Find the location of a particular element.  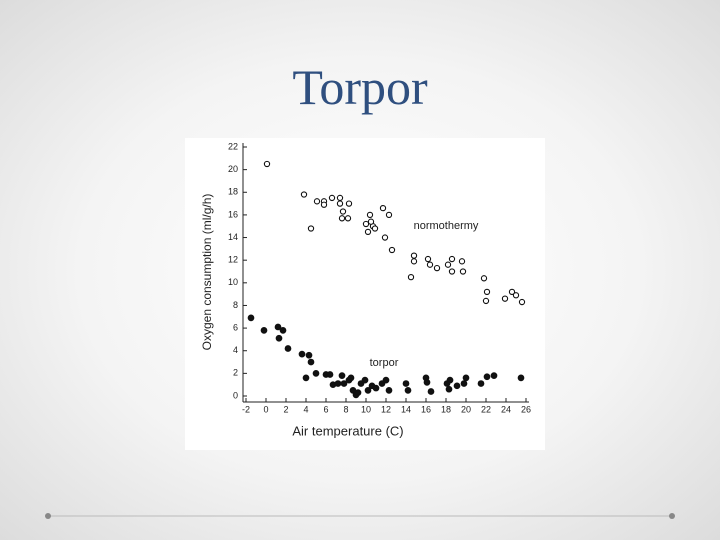

x-tick-label: -2 is located at coordinates (246, 409).